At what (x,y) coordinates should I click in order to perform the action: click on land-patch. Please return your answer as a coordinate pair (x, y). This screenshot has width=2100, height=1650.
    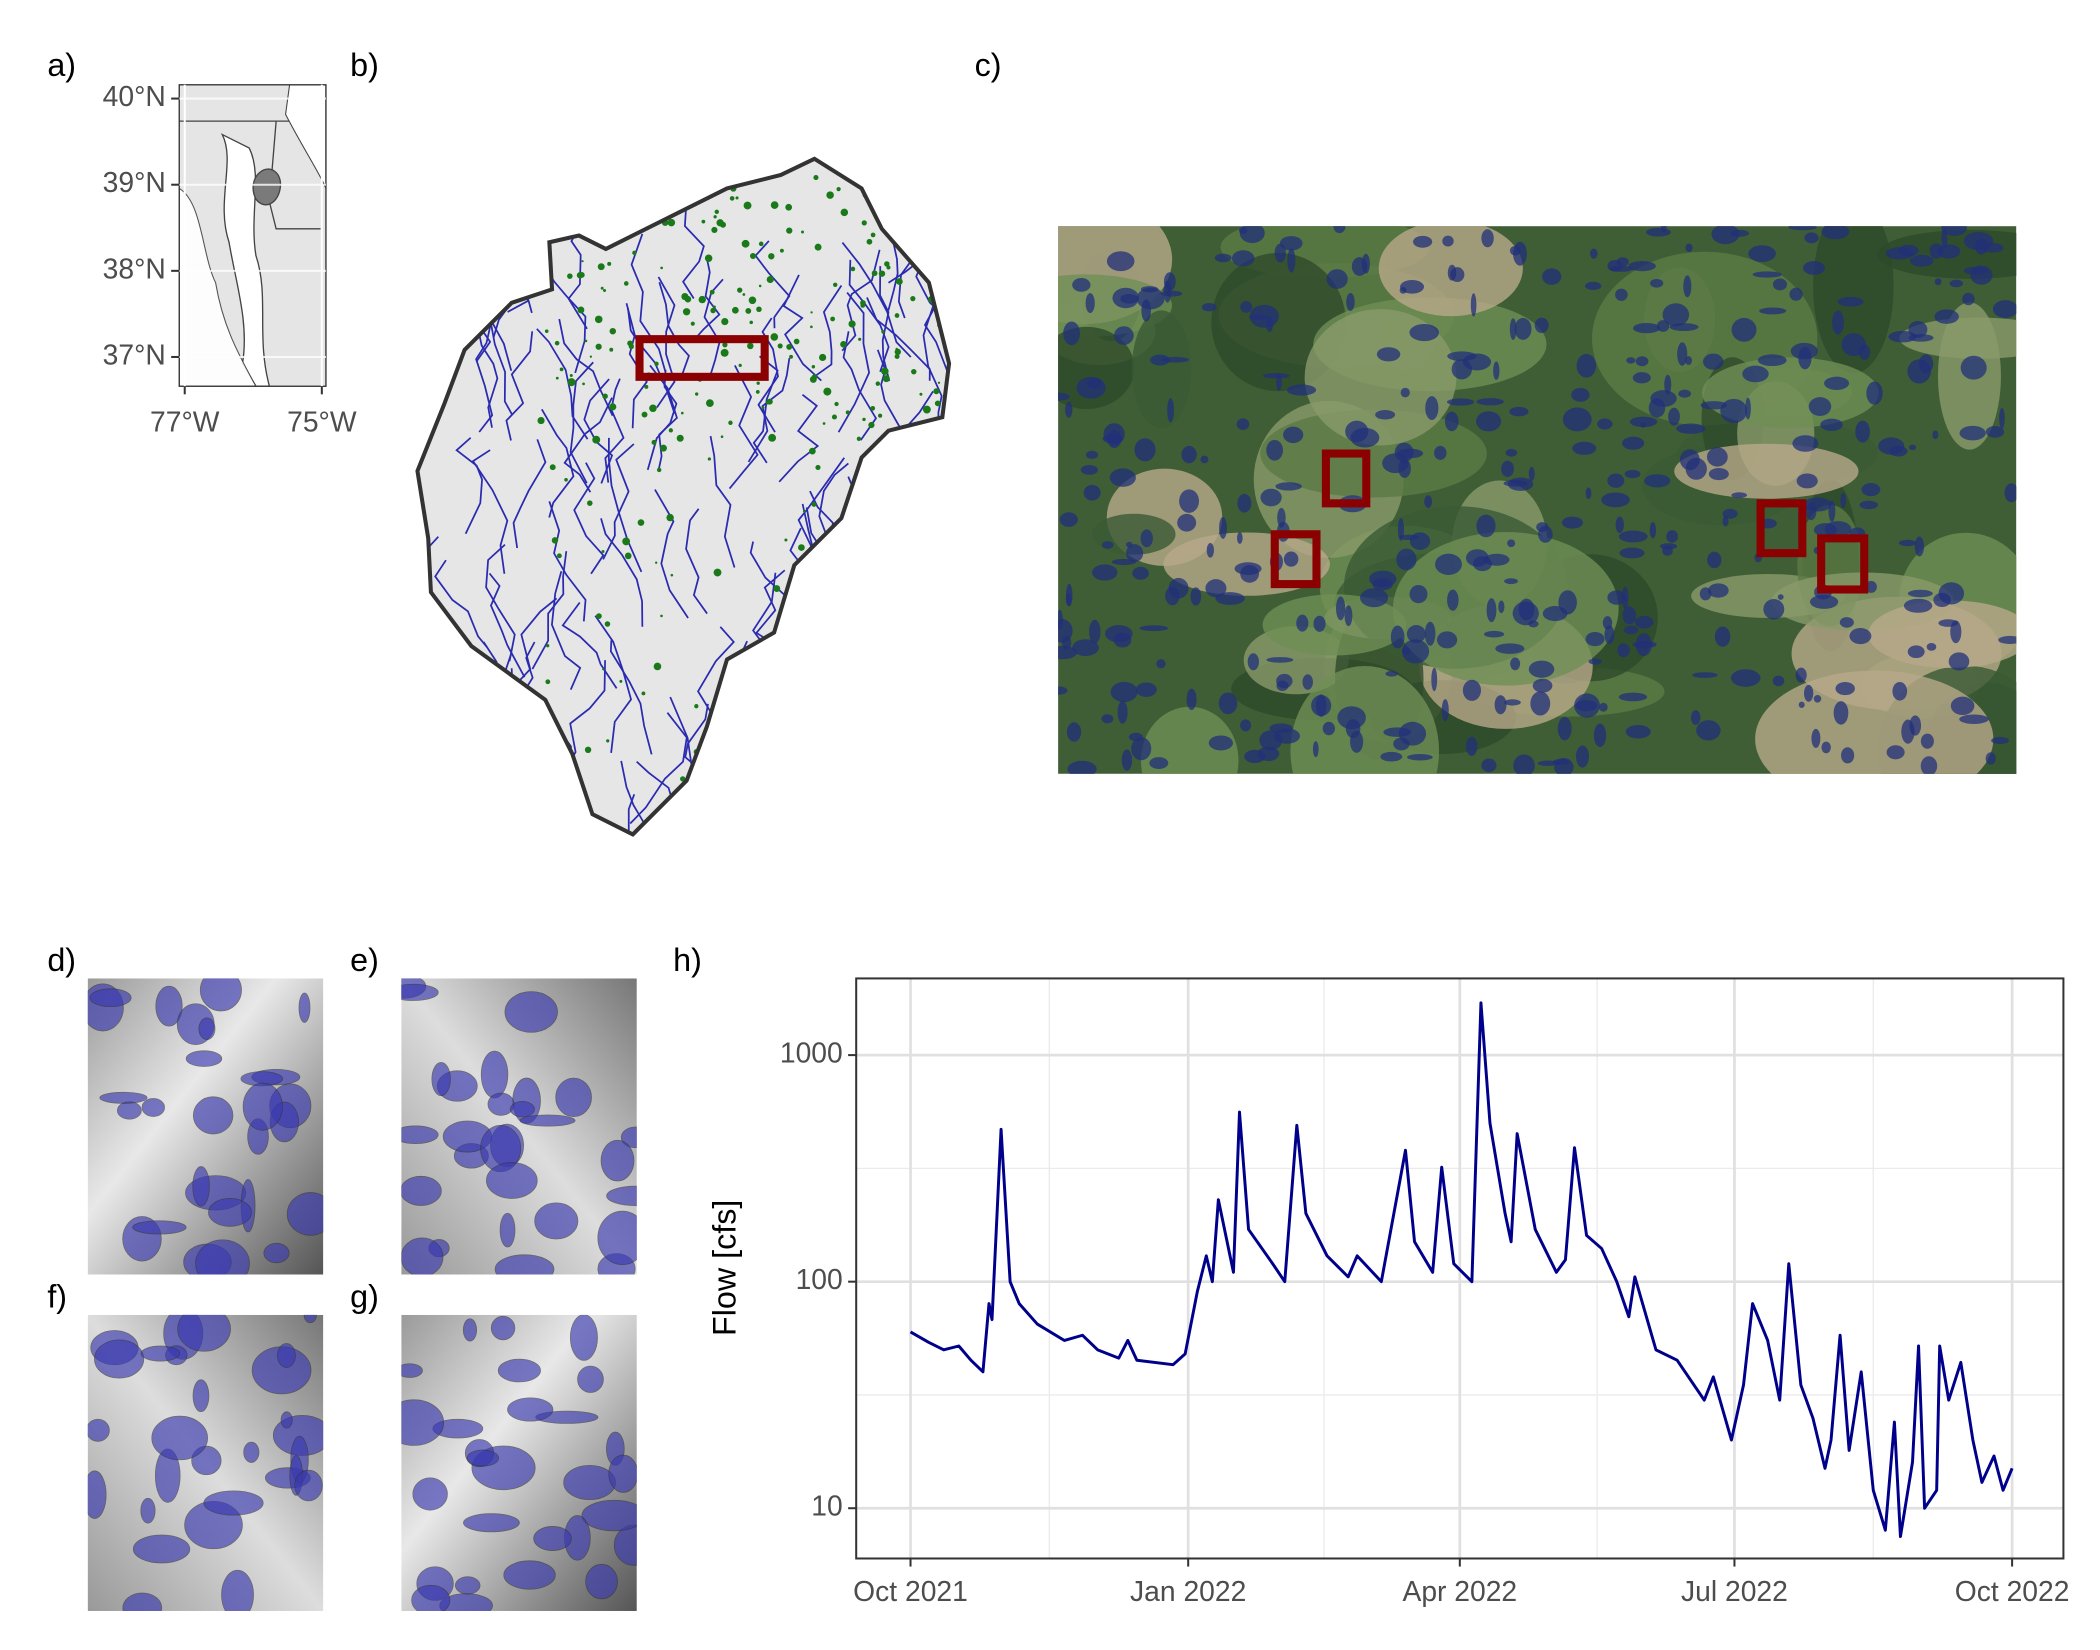
    Looking at the image, I should click on (1189, 740).